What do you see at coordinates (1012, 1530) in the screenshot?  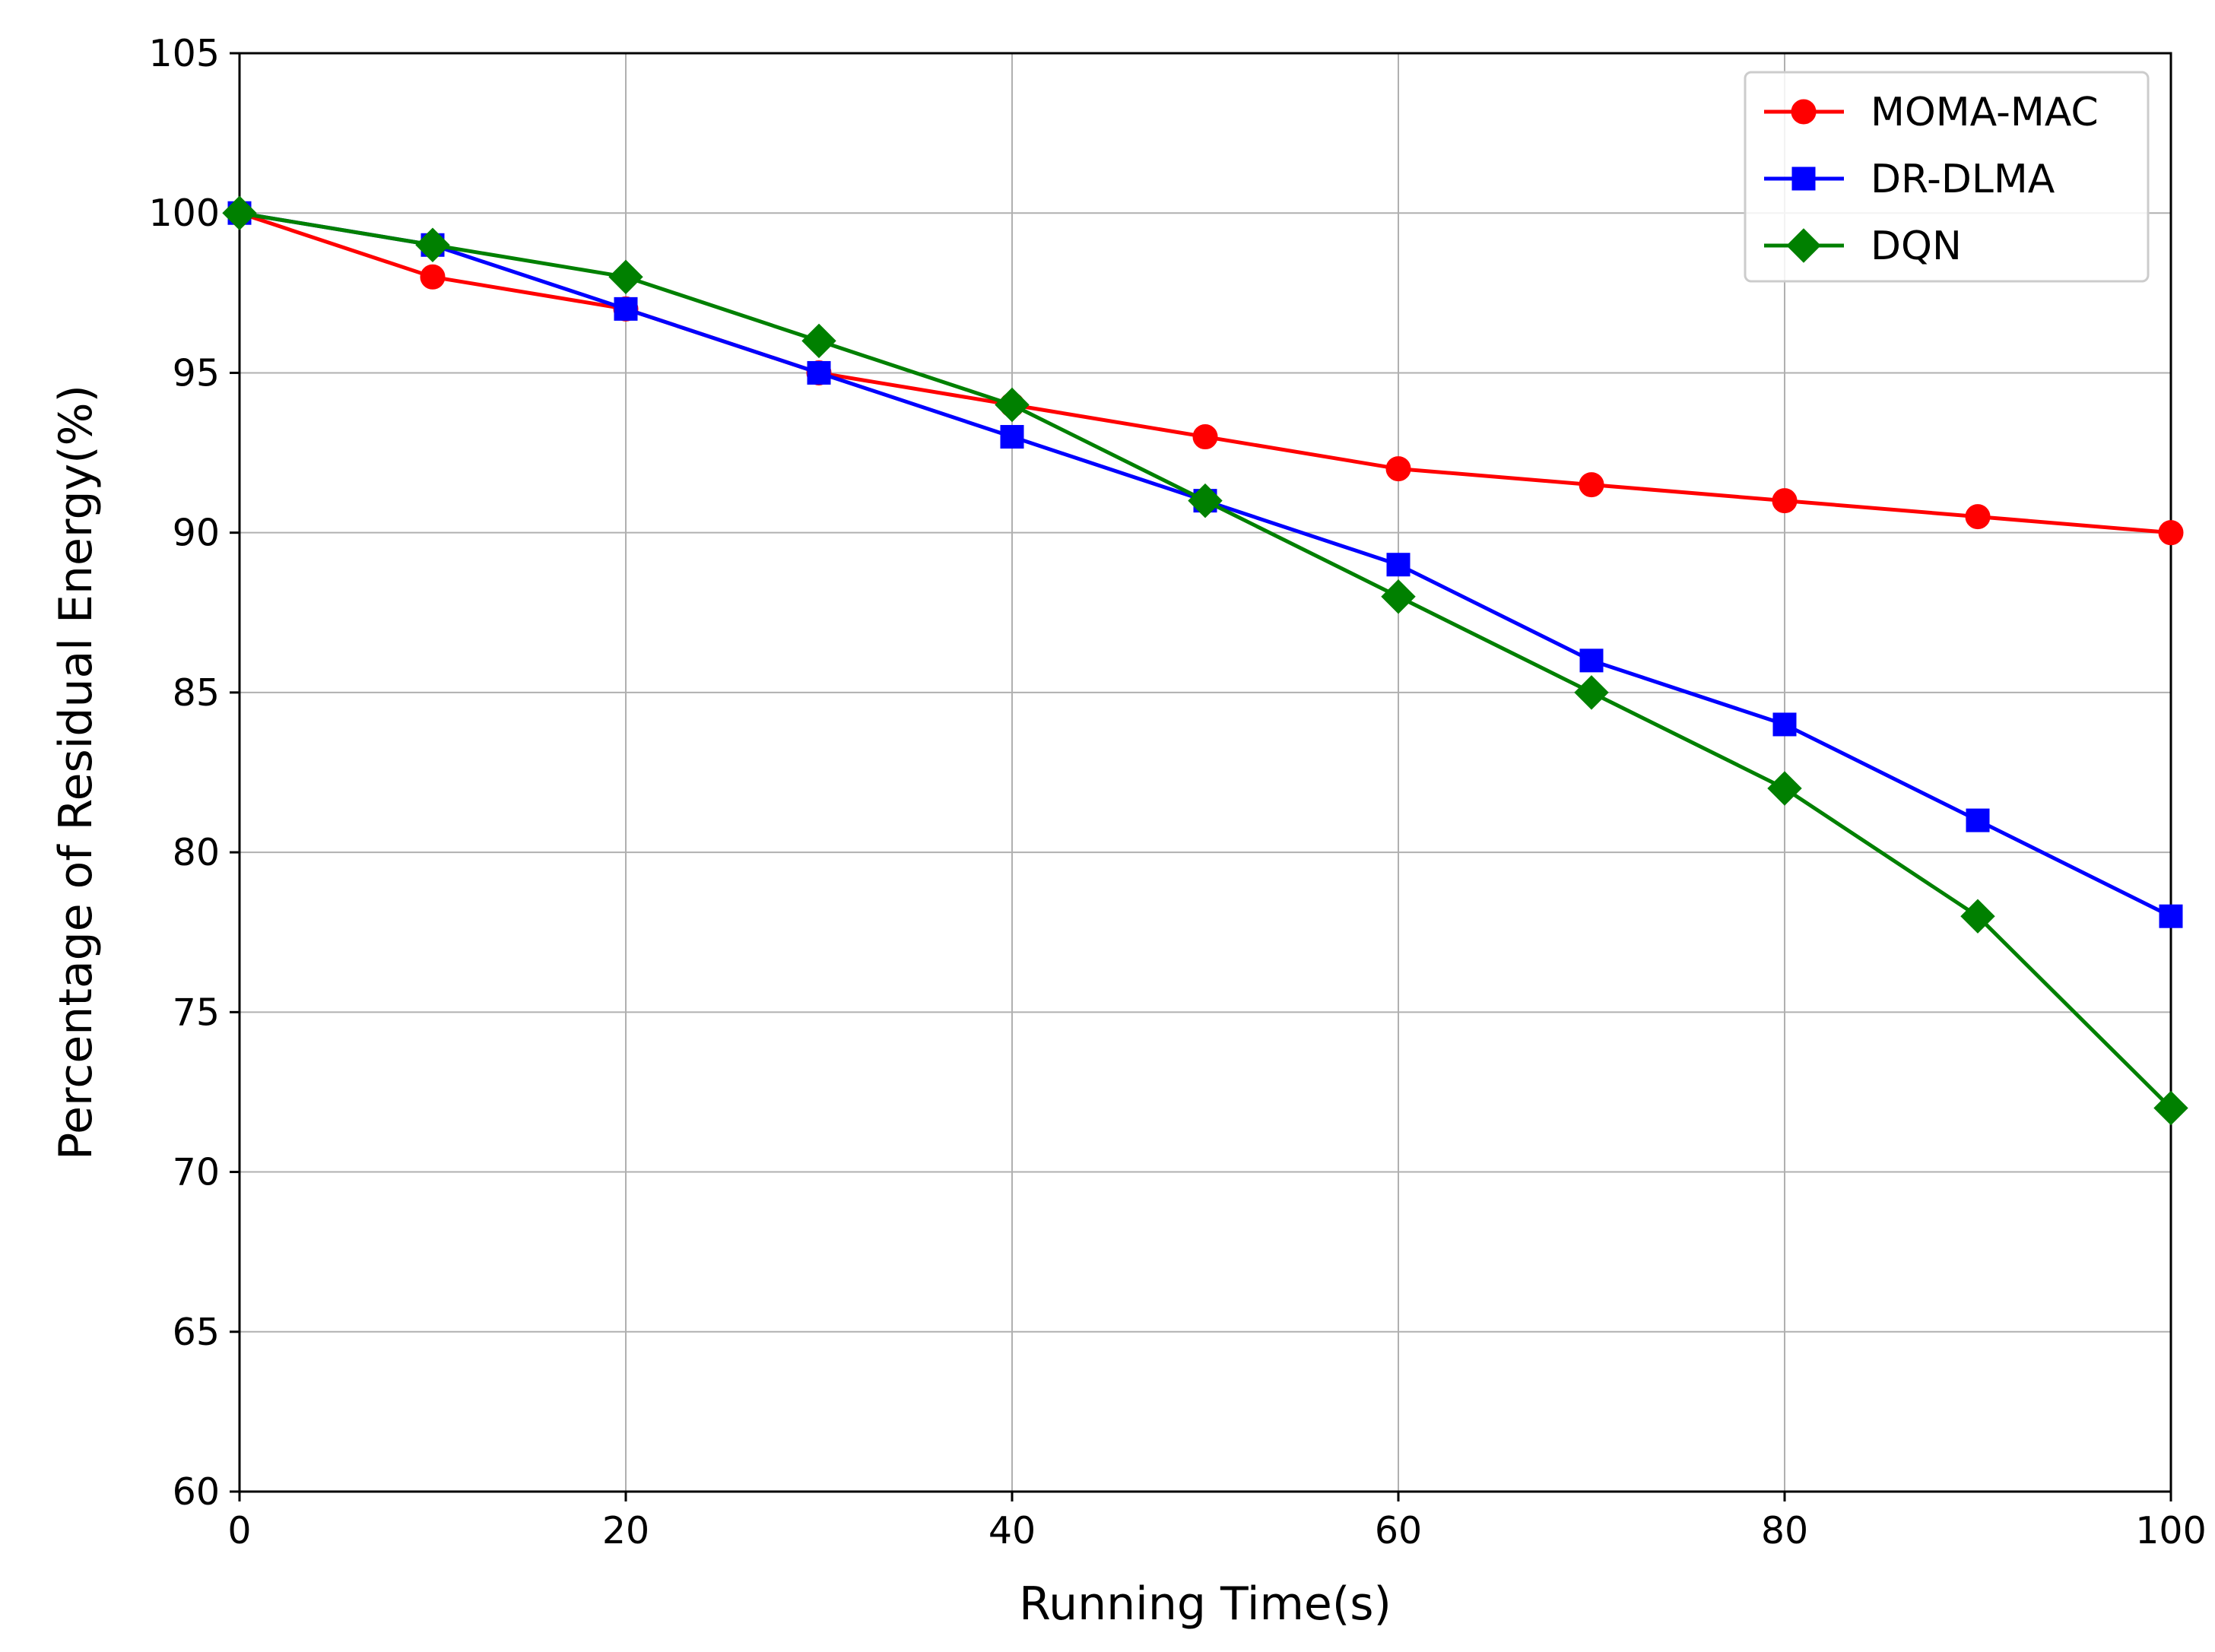 I see `x-tick-label: 40` at bounding box center [1012, 1530].